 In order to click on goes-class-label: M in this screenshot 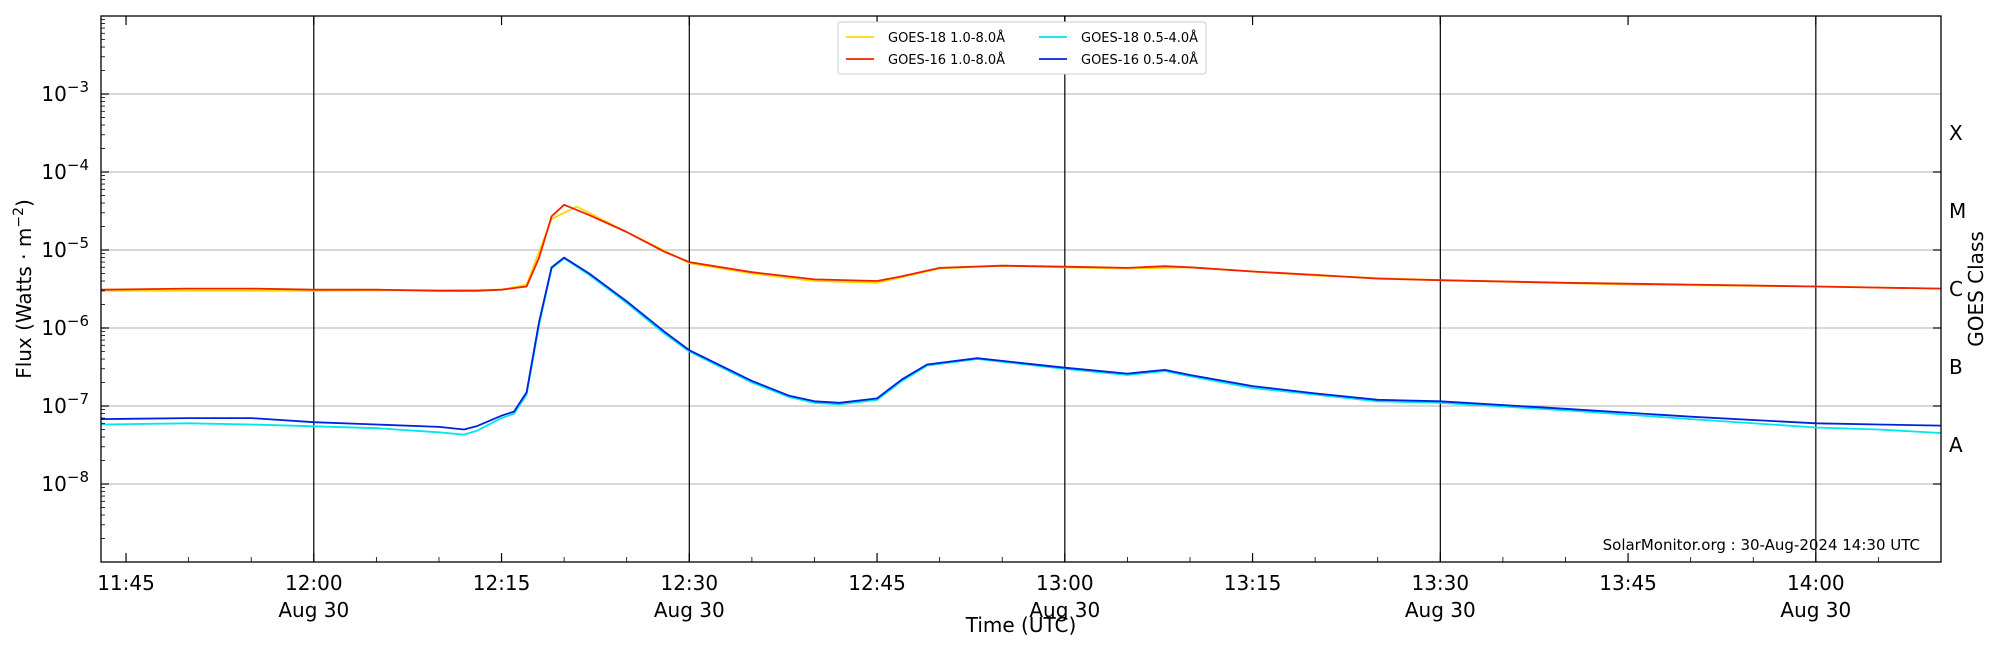, I will do `click(1957, 211)`.